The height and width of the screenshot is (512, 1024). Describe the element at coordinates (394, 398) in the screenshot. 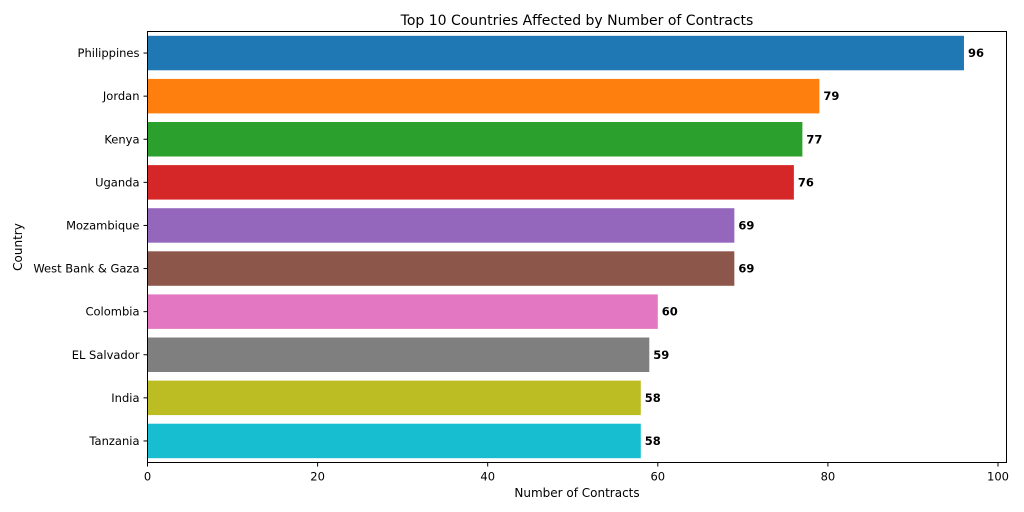

I see `bar-india` at that location.